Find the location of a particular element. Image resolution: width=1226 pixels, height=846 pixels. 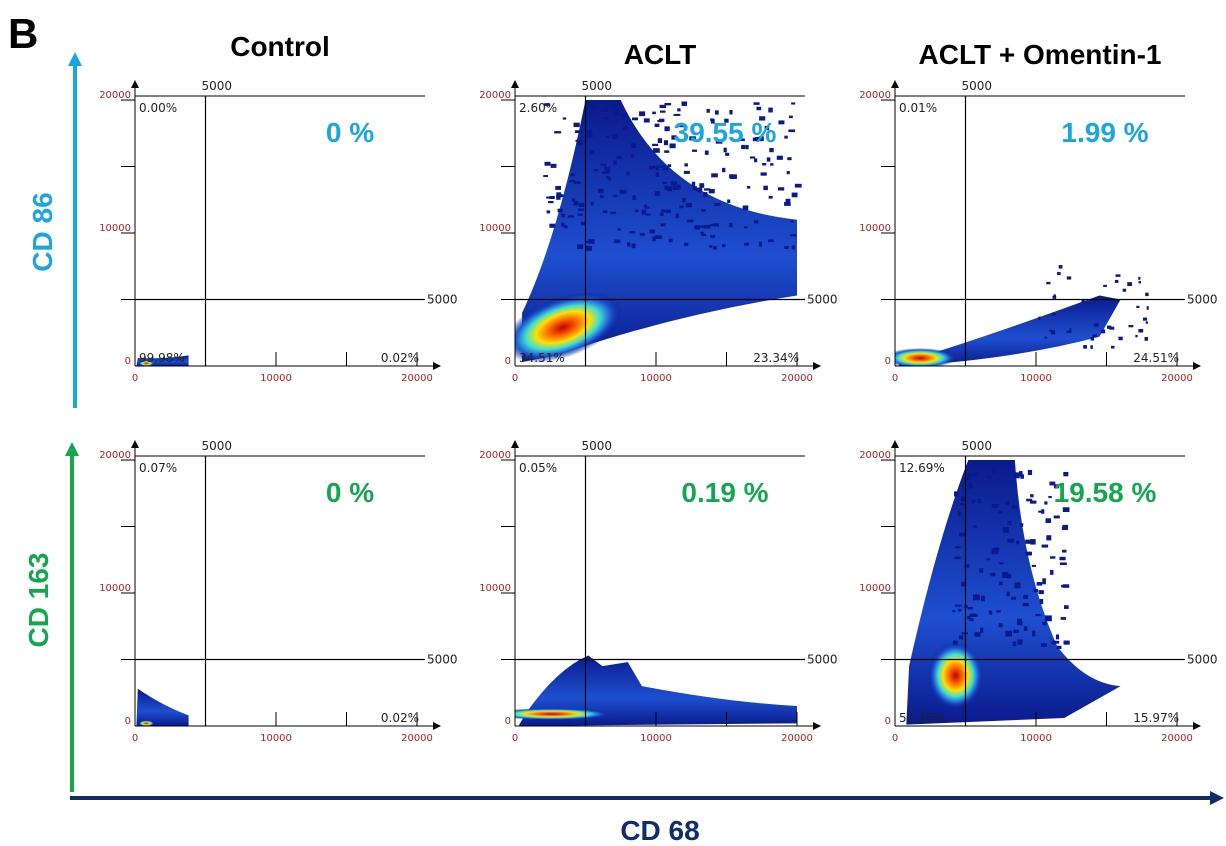

highlight-percentage: 39.55 % is located at coordinates (725, 132).